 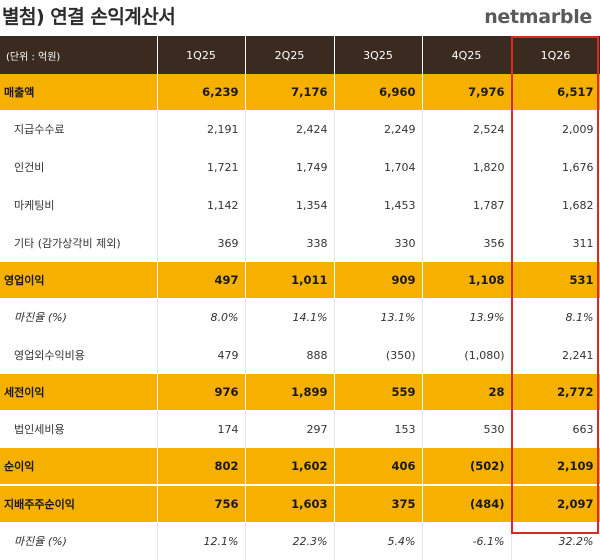 I want to click on table-row: 영업외수익비용 479 888 (350) (1,080) 2,241, so click(x=300, y=355).